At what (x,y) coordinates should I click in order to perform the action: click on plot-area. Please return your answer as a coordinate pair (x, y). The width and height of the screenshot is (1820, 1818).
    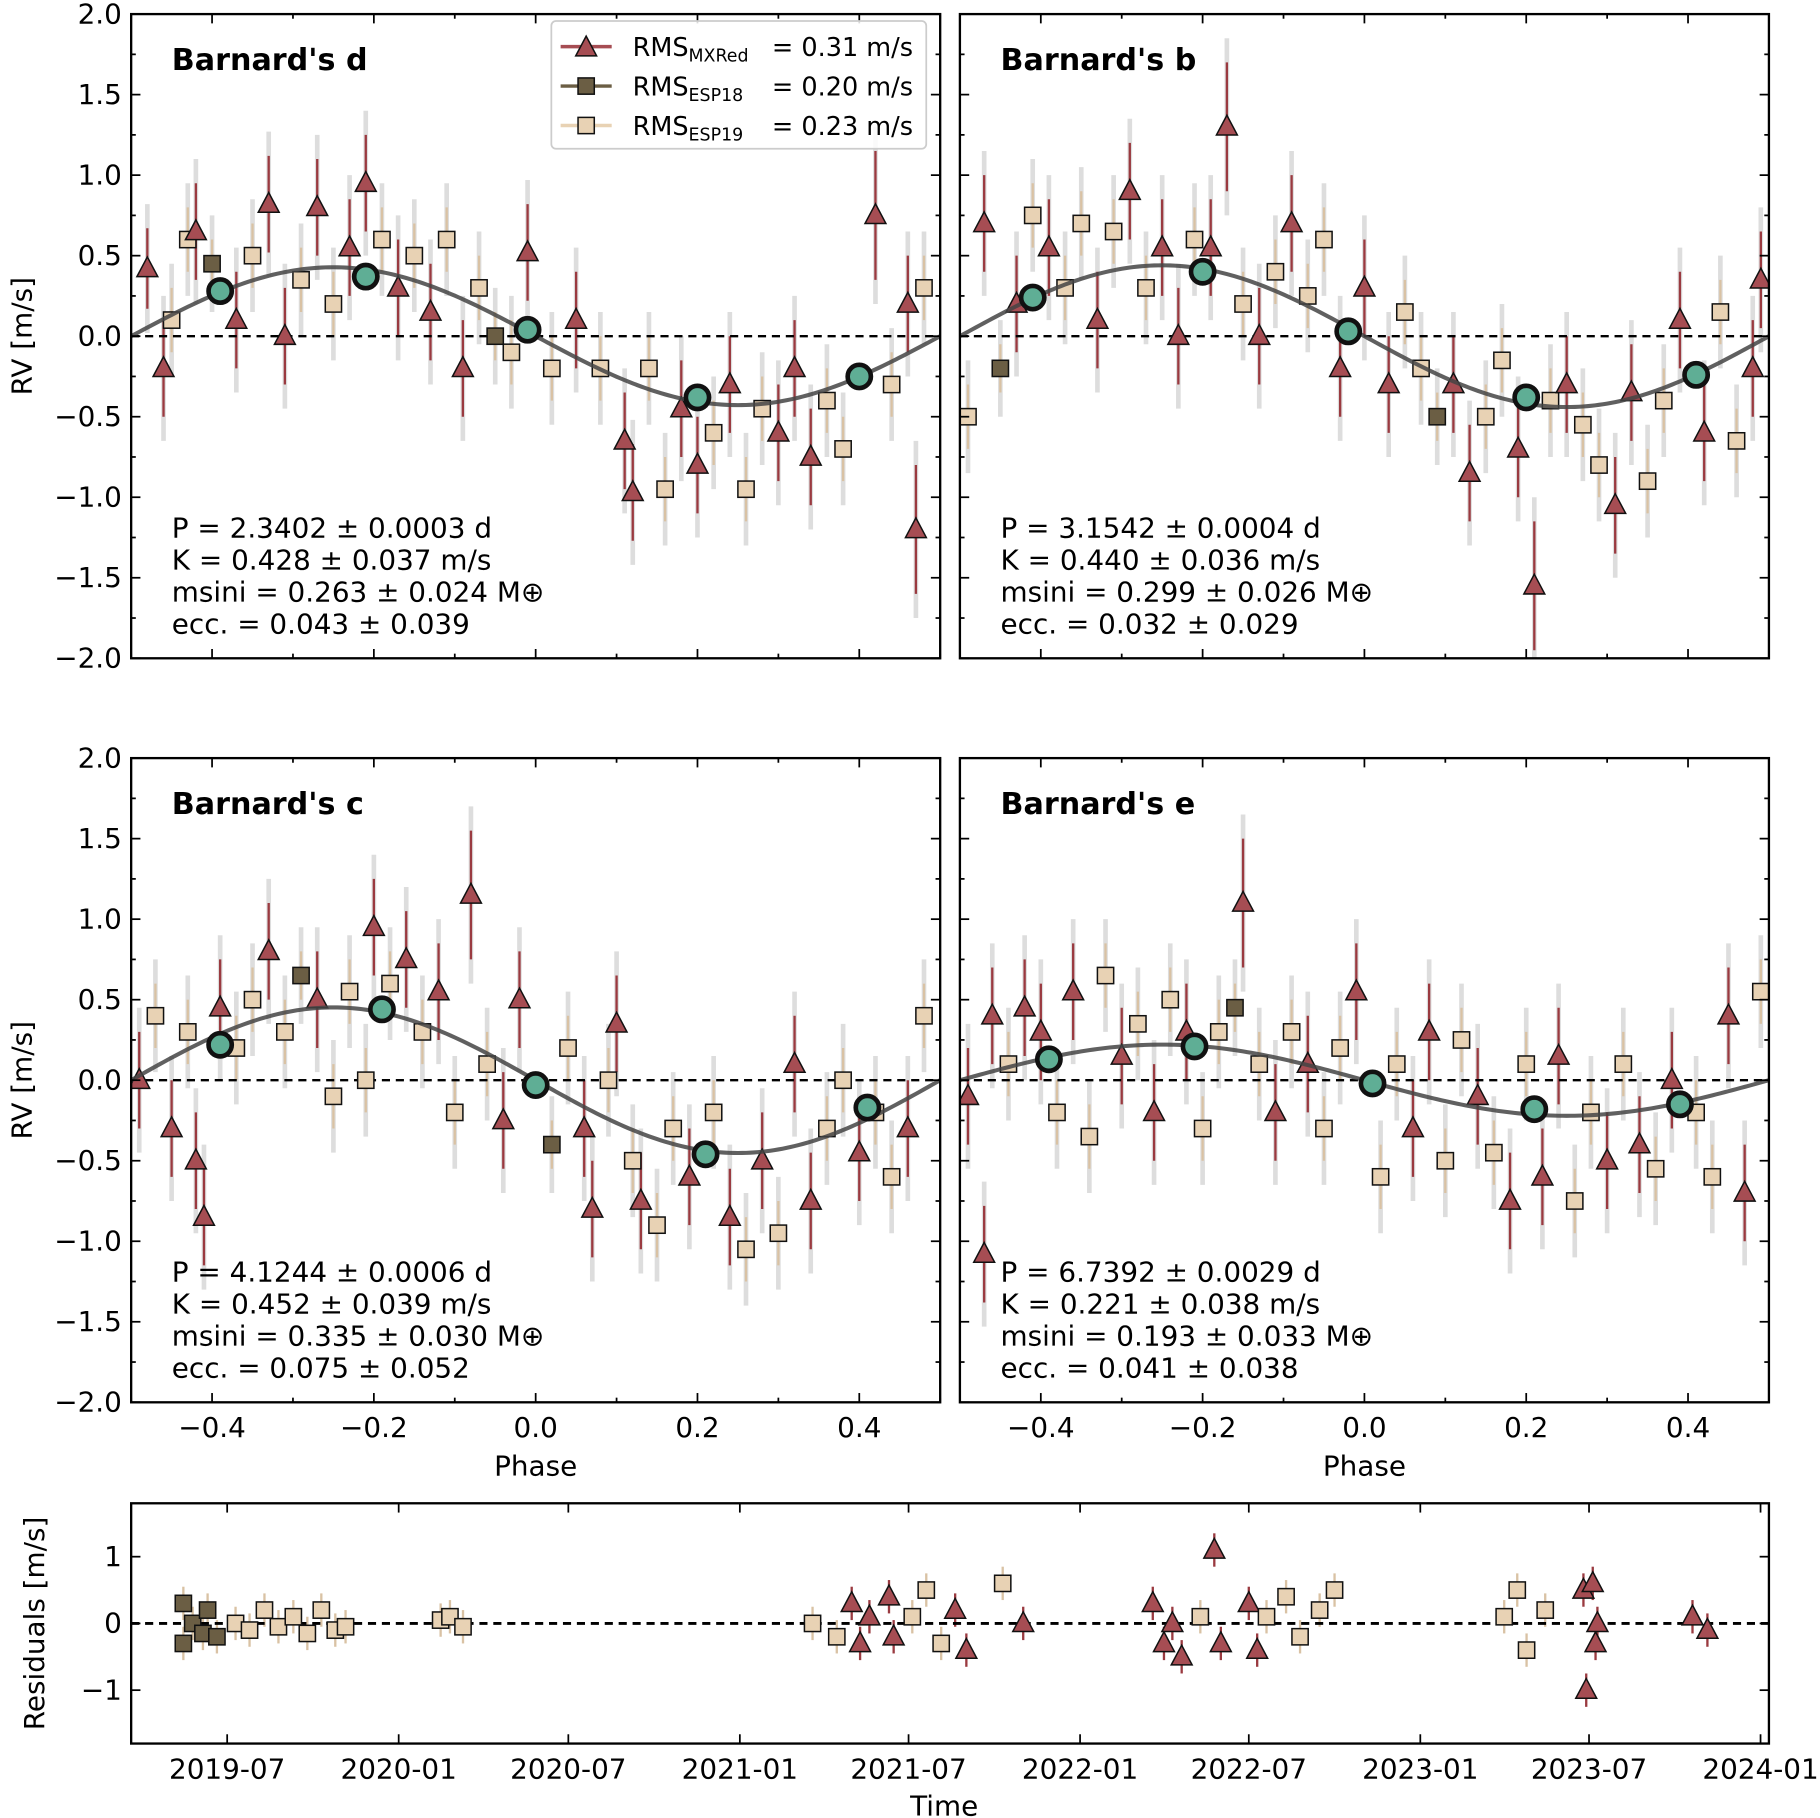
    Looking at the image, I should click on (536, 364).